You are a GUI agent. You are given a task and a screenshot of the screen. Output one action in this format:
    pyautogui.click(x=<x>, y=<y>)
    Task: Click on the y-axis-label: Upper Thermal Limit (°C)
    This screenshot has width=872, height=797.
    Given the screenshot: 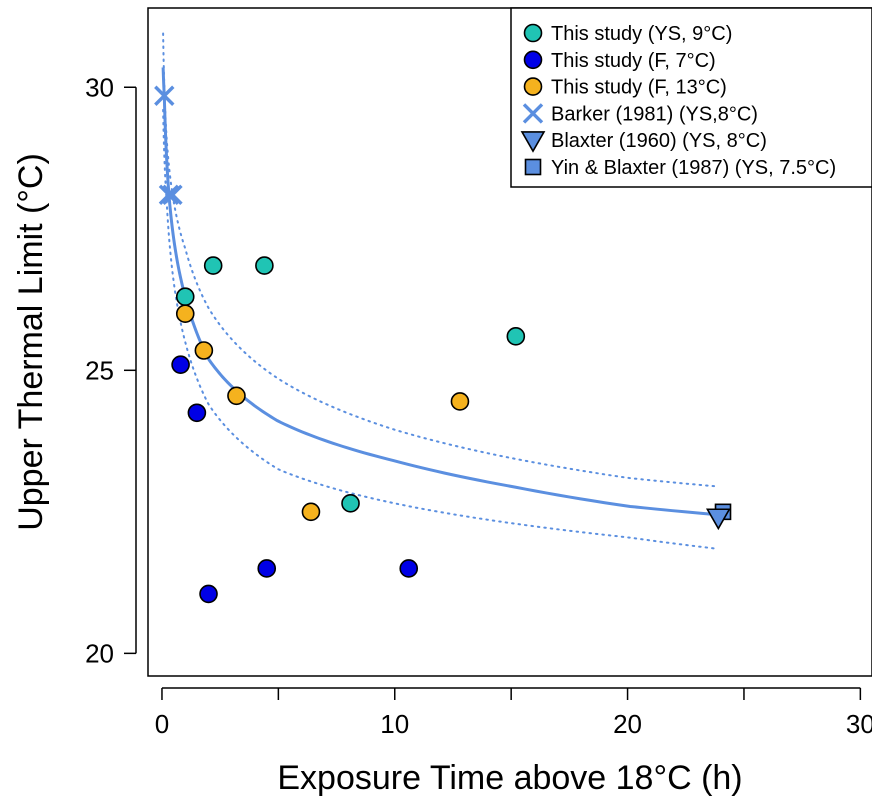 What is the action you would take?
    pyautogui.click(x=31, y=342)
    